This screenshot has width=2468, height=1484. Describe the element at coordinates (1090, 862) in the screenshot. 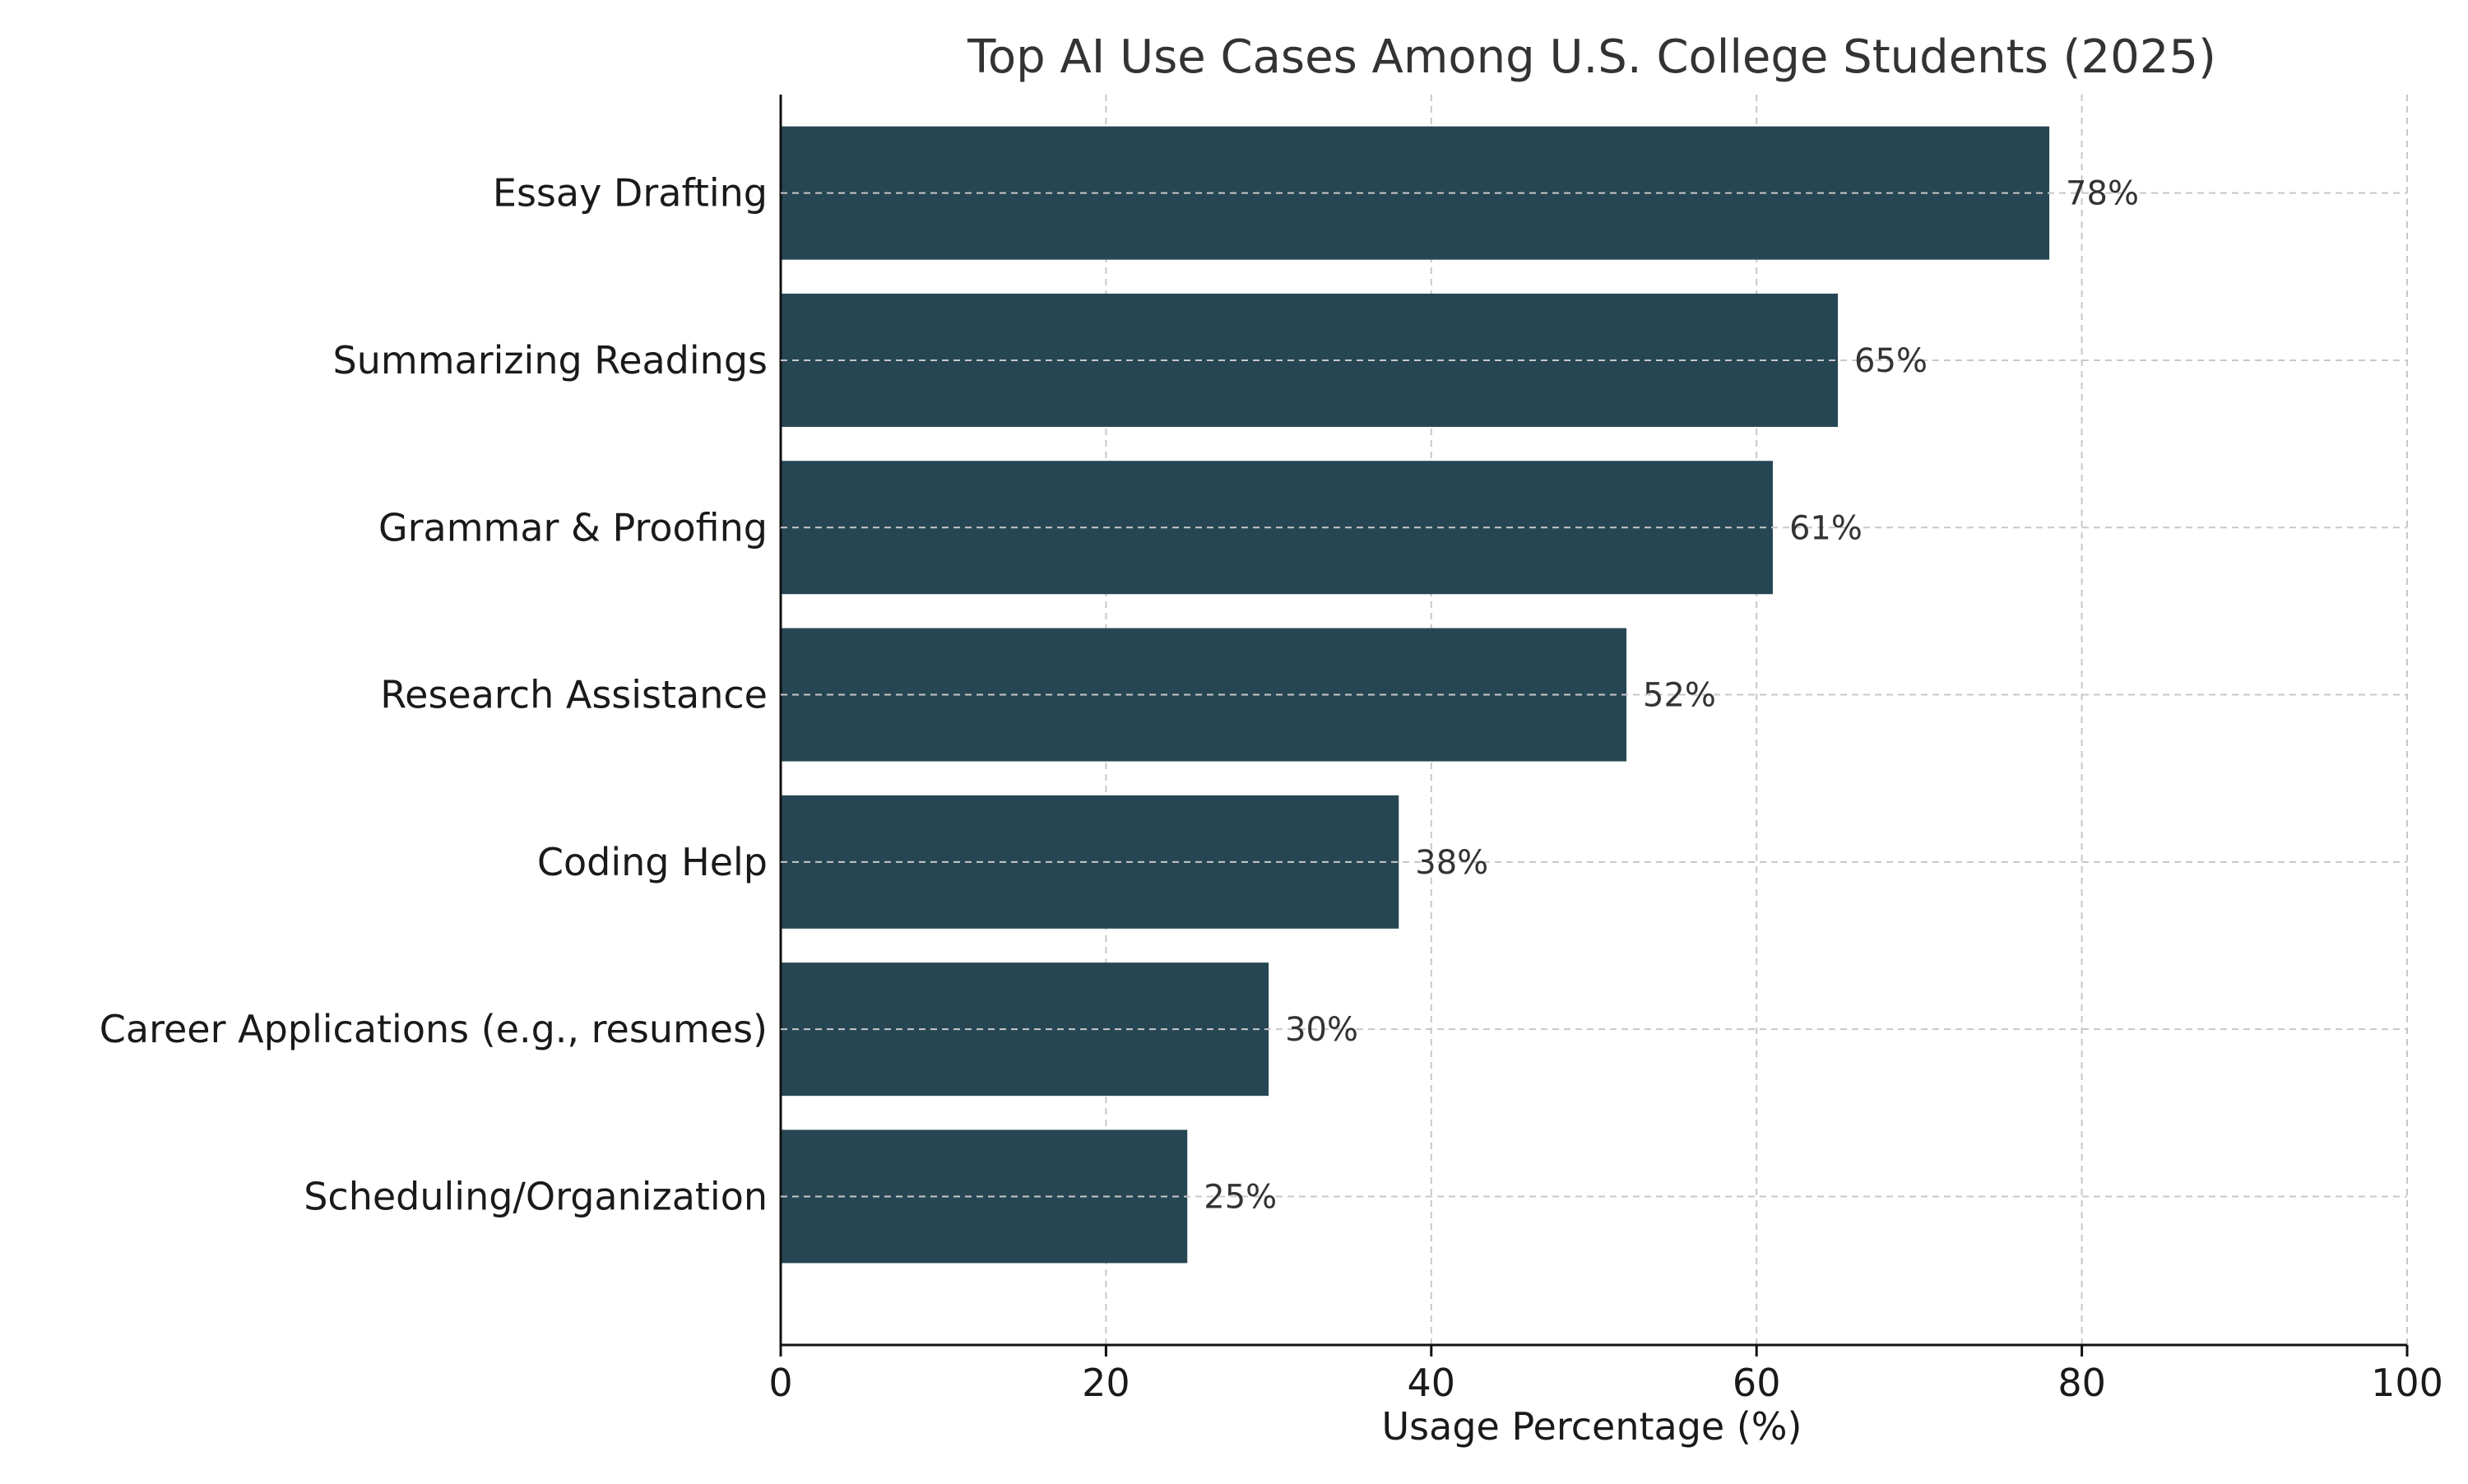

I see `bar` at that location.